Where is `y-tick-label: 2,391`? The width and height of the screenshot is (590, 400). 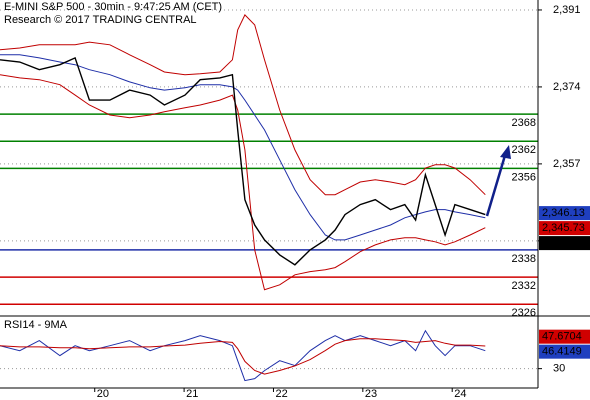
y-tick-label: 2,391 is located at coordinates (567, 10).